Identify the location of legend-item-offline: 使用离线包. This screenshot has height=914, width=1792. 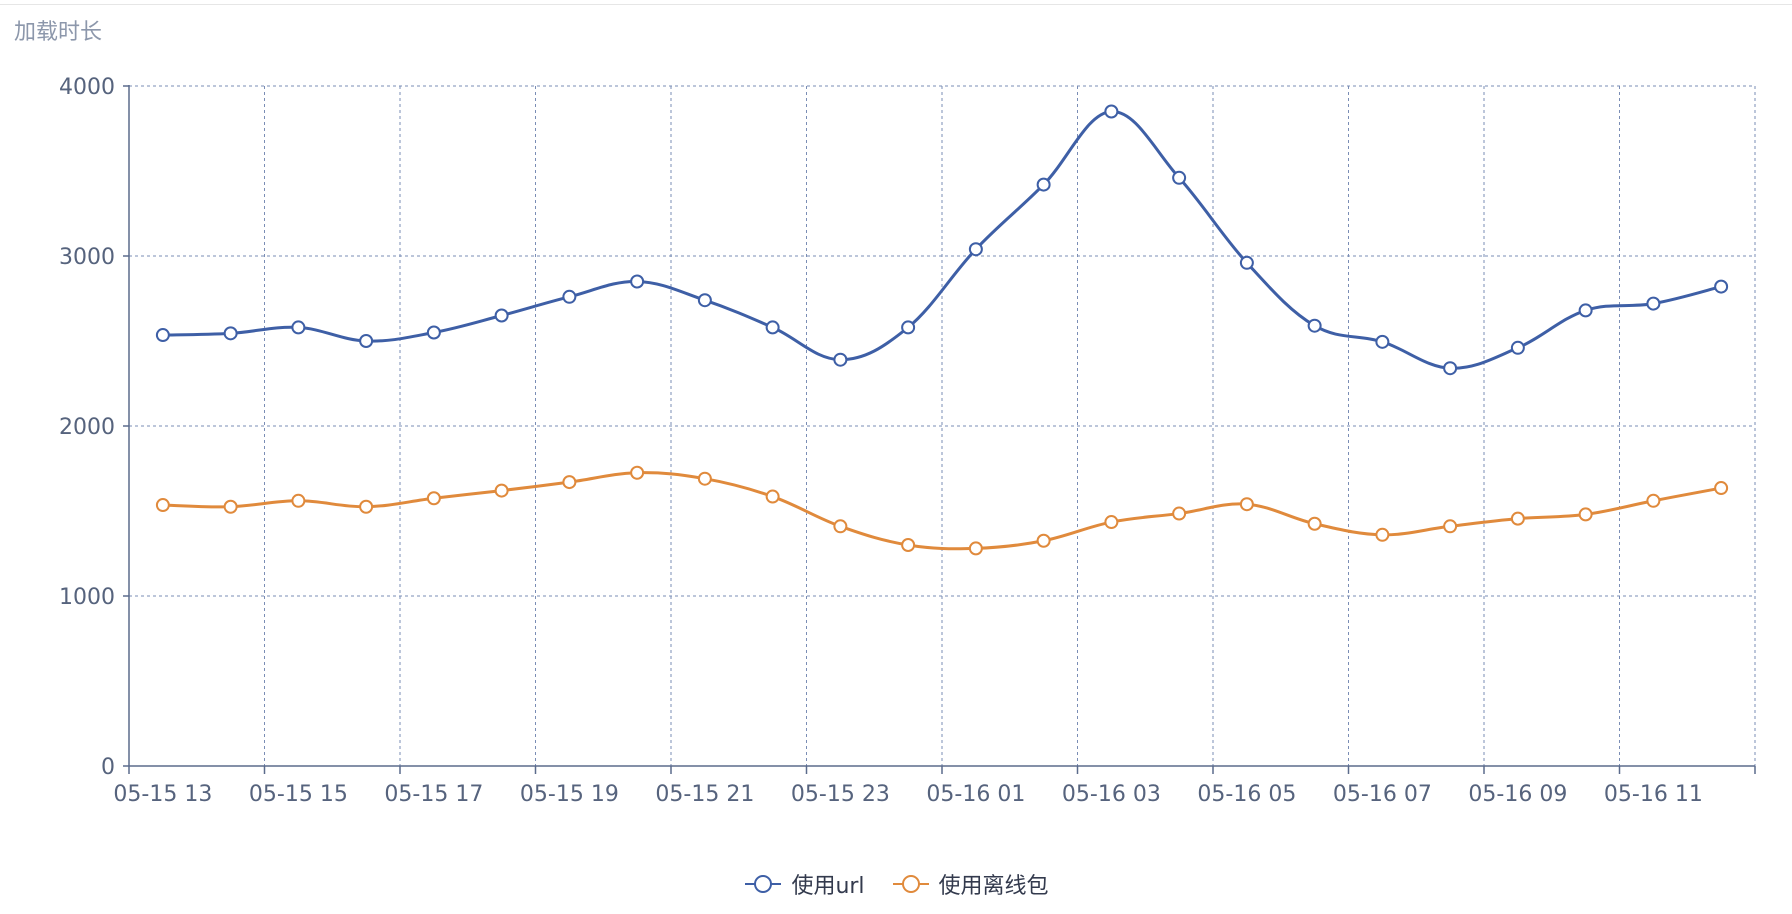
(970, 884).